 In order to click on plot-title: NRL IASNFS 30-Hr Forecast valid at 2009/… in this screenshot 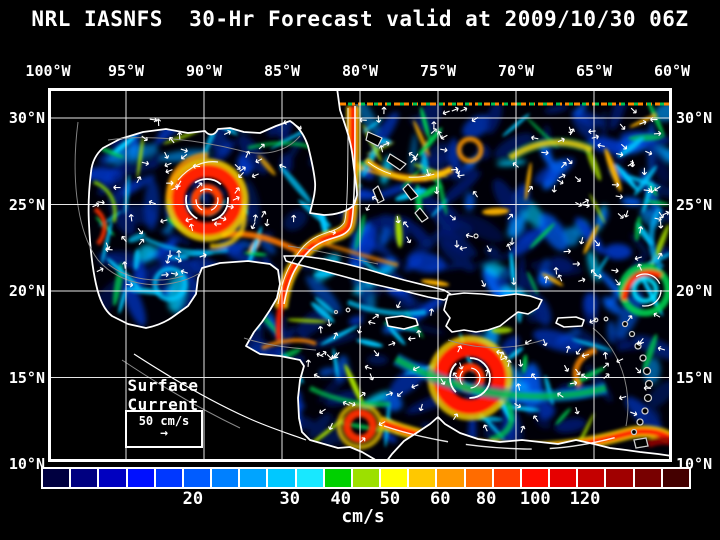, I will do `click(360, 19)`.